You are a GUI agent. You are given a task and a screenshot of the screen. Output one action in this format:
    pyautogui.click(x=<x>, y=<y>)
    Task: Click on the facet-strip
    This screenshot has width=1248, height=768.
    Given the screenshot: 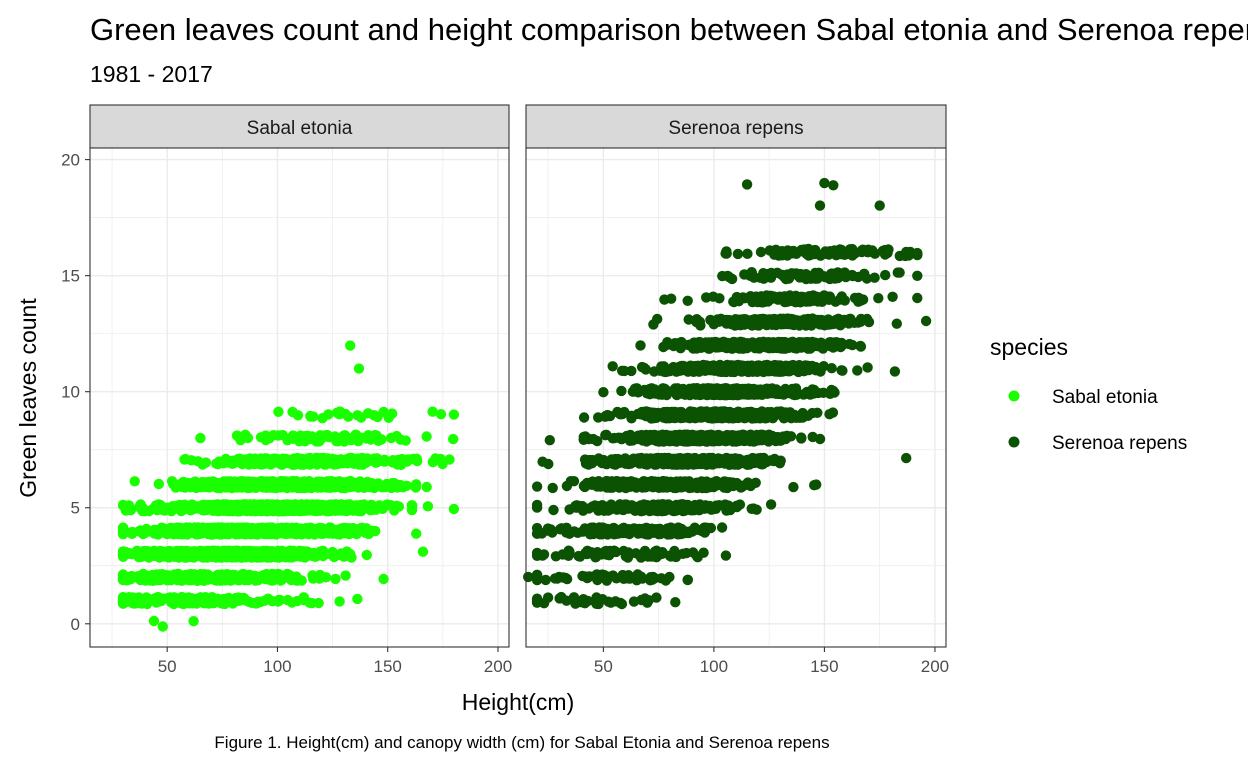 What is the action you would take?
    pyautogui.click(x=299, y=126)
    